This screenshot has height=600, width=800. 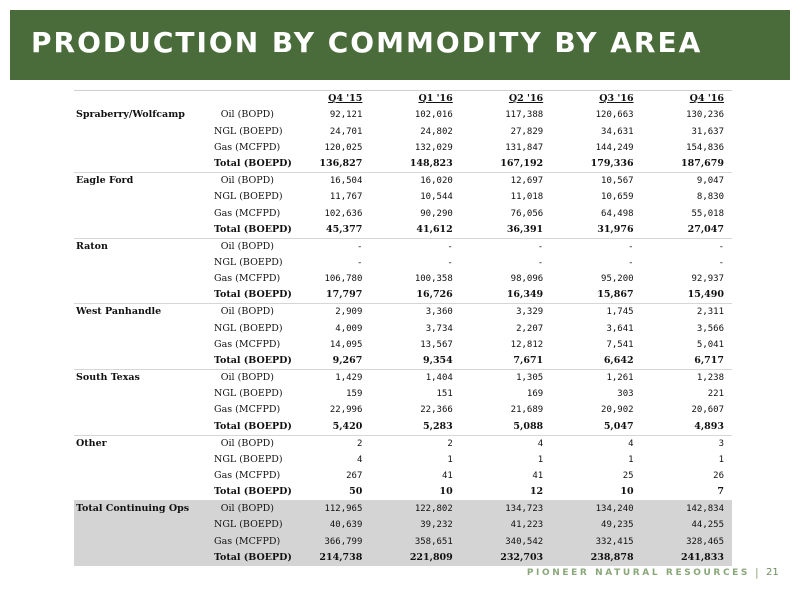 I want to click on value-cell: 9,354, so click(x=415, y=361).